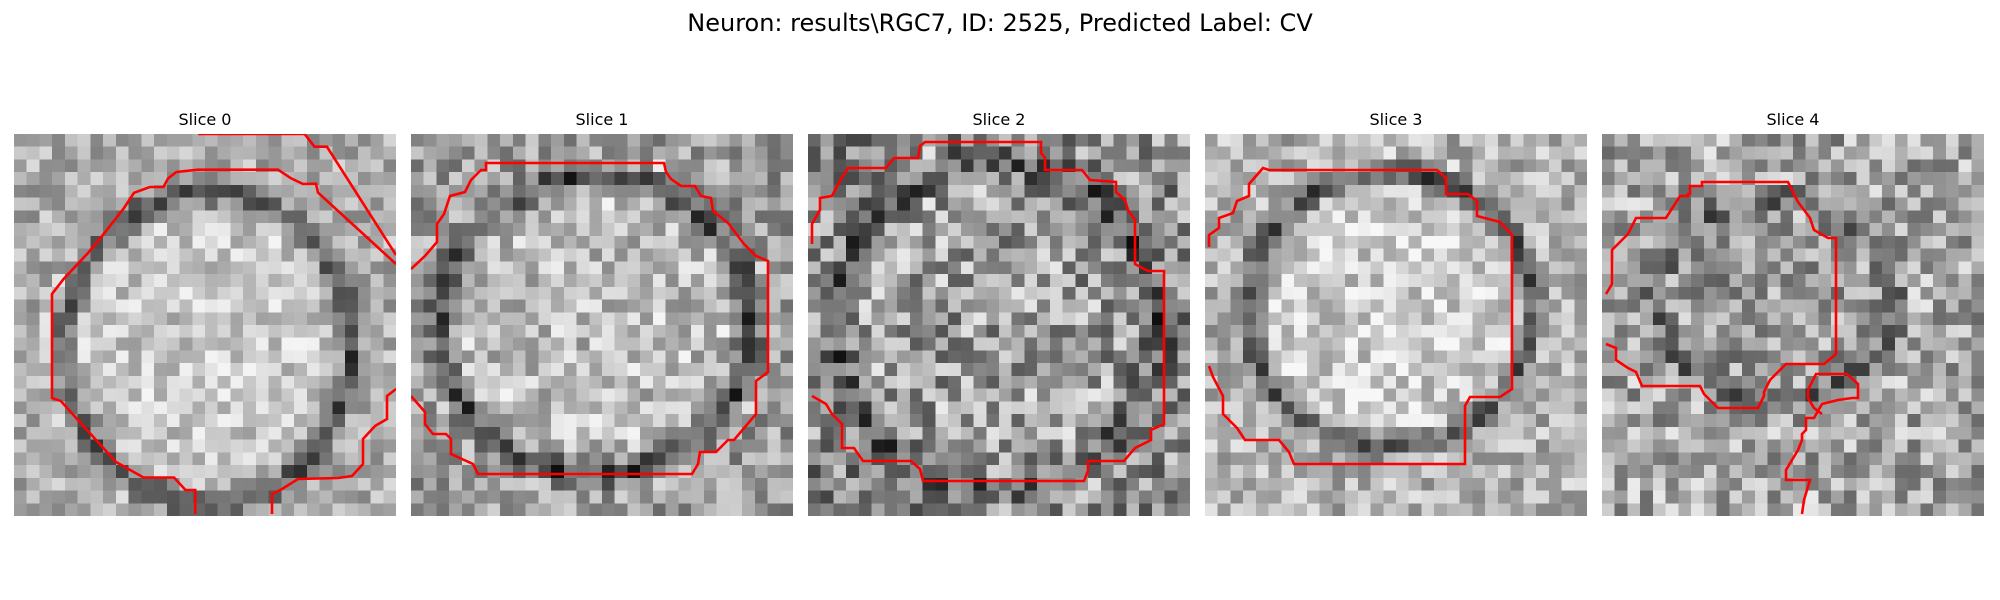 This screenshot has width=2000, height=600. I want to click on slice-panel-2: Slice 2, so click(999, 312).